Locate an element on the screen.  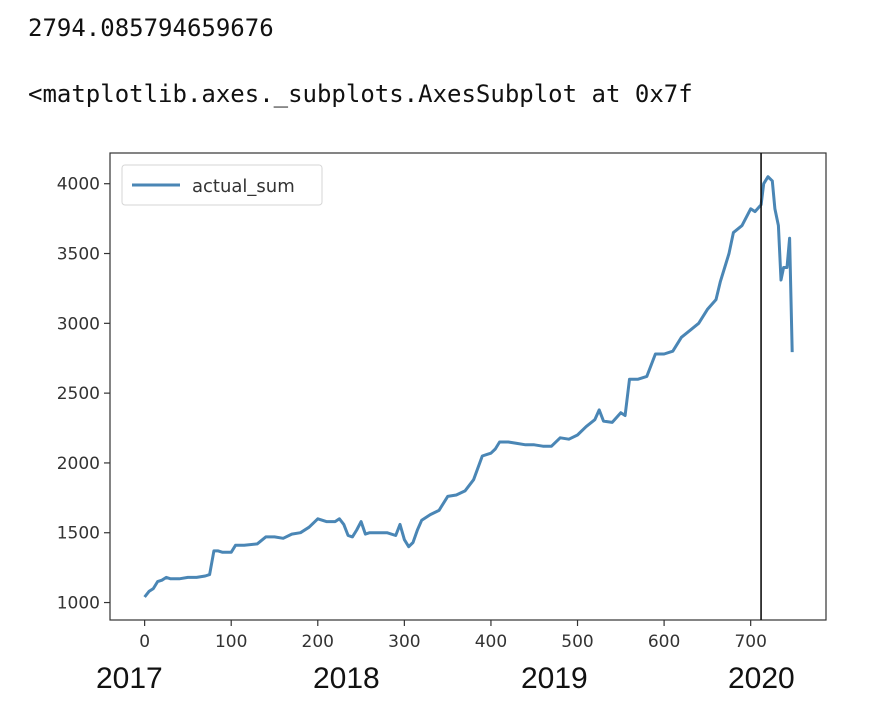
year-label-2018: 2018 is located at coordinates (346, 678).